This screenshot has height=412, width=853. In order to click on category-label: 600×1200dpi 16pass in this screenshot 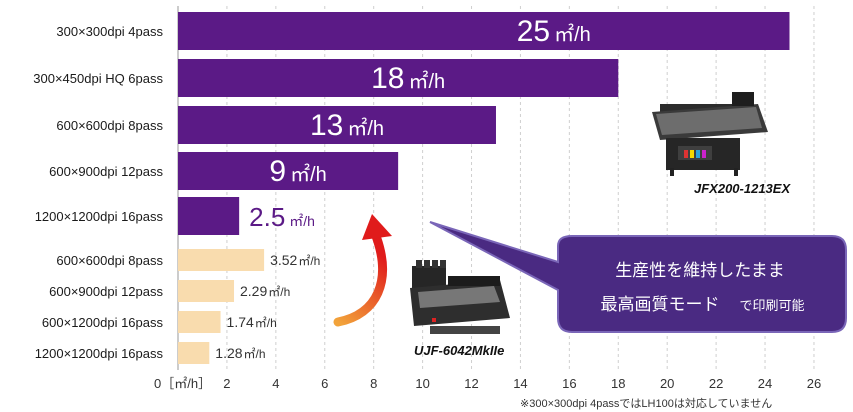, I will do `click(103, 322)`.